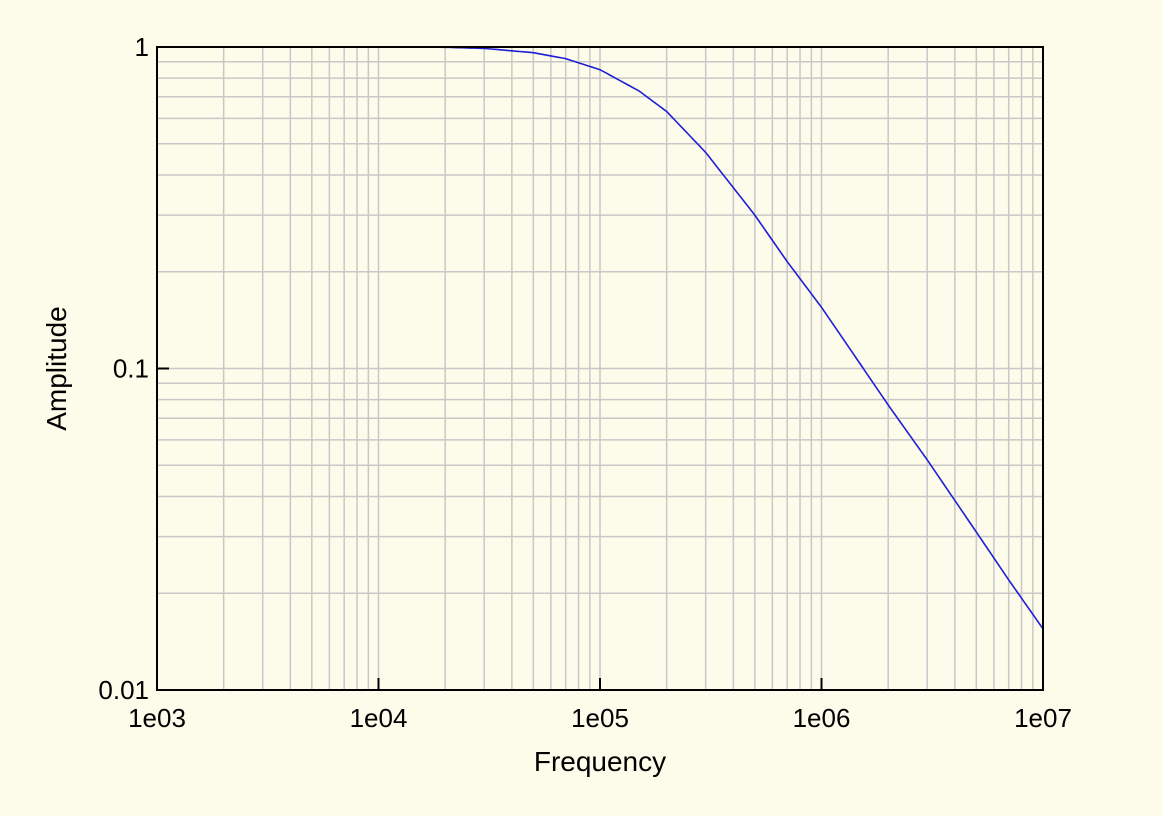 The width and height of the screenshot is (1162, 816). What do you see at coordinates (142, 47) in the screenshot?
I see `y-tick-label: 1` at bounding box center [142, 47].